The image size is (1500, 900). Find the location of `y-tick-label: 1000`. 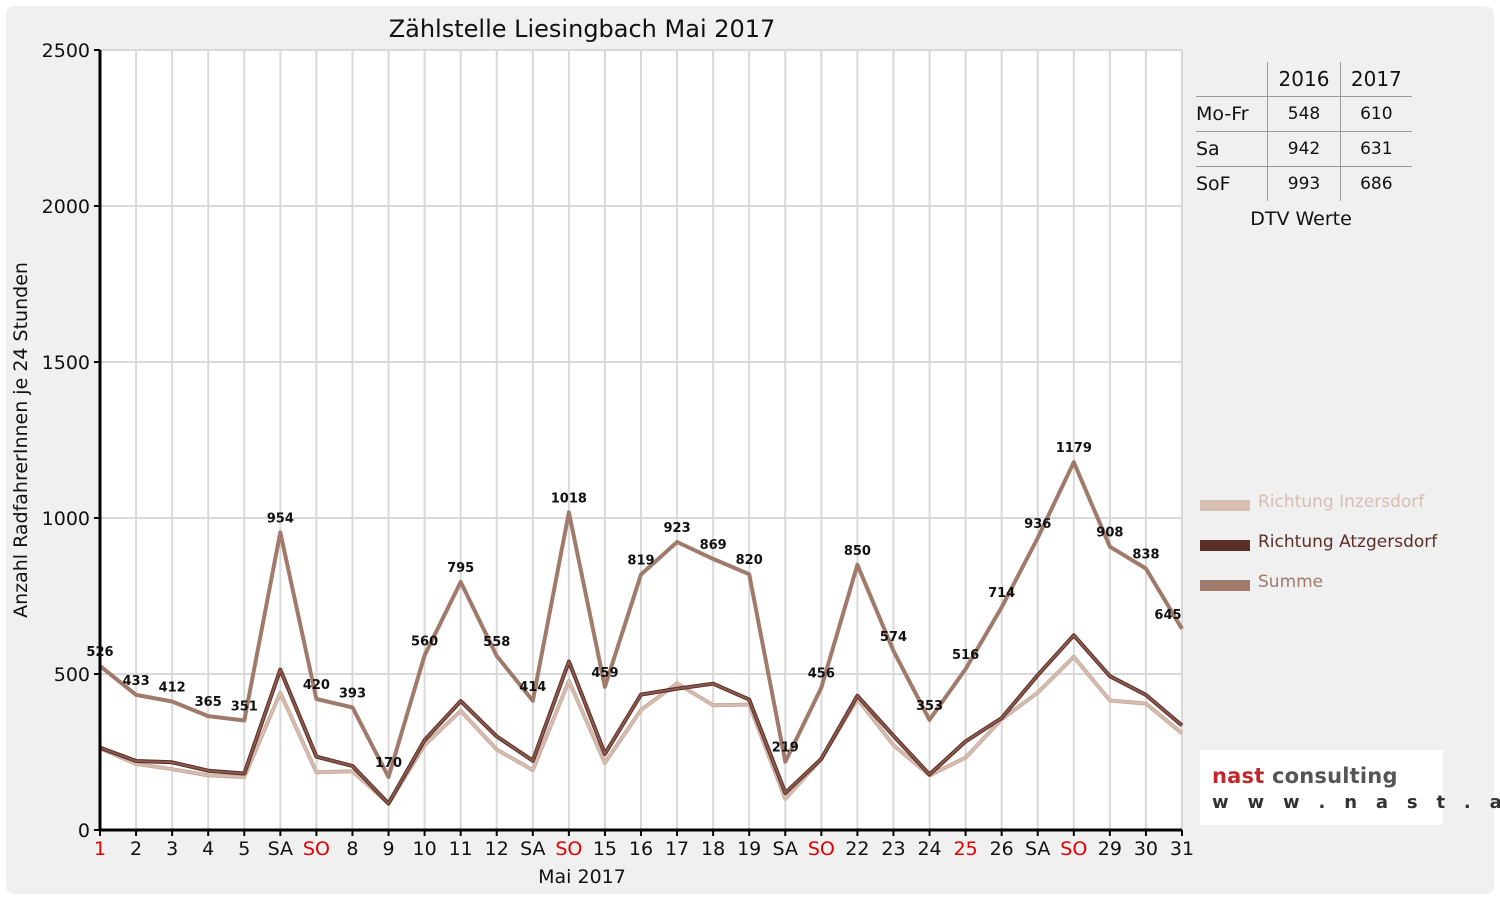

y-tick-label: 1000 is located at coordinates (66, 519).